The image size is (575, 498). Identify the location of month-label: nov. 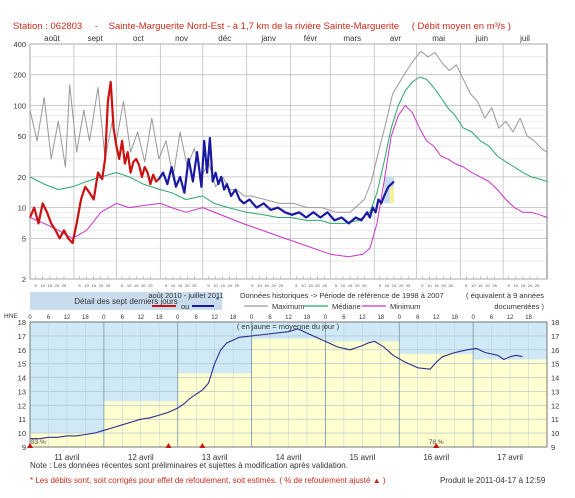
(181, 38).